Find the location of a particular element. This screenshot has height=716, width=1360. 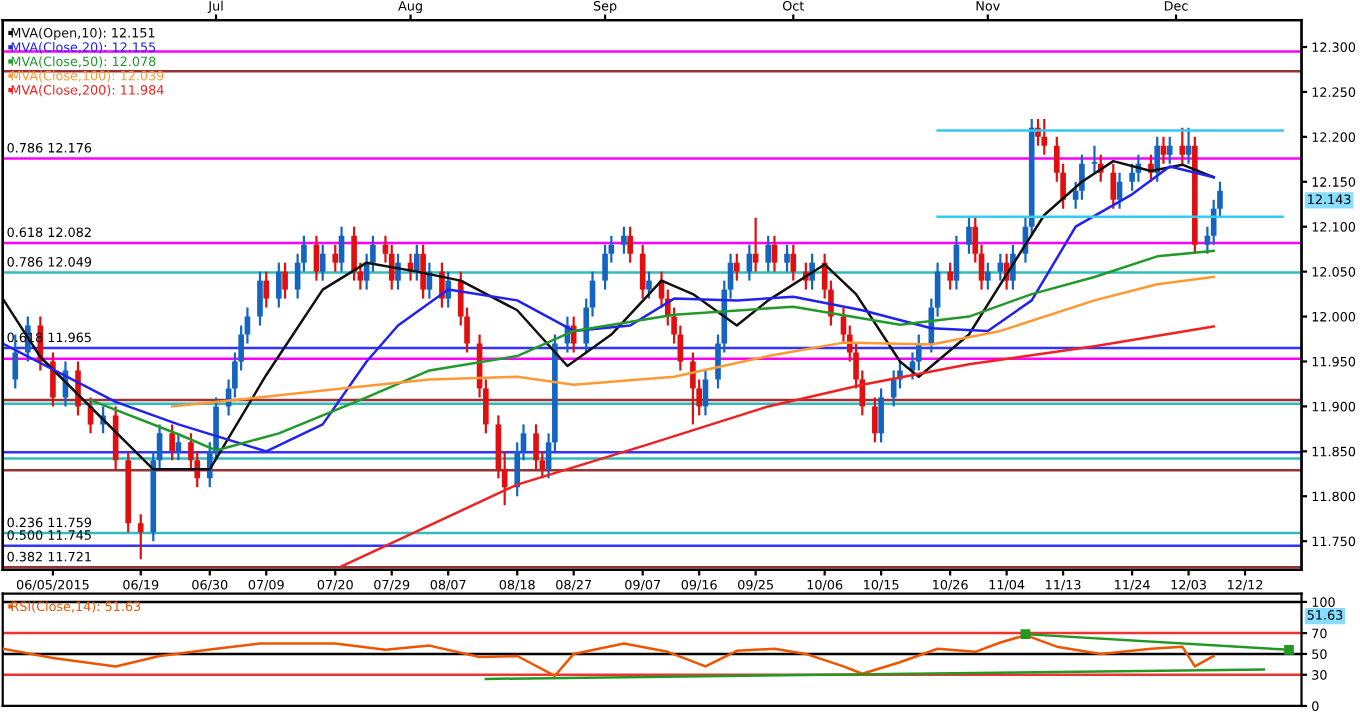

line-series is located at coordinates (692, 341).